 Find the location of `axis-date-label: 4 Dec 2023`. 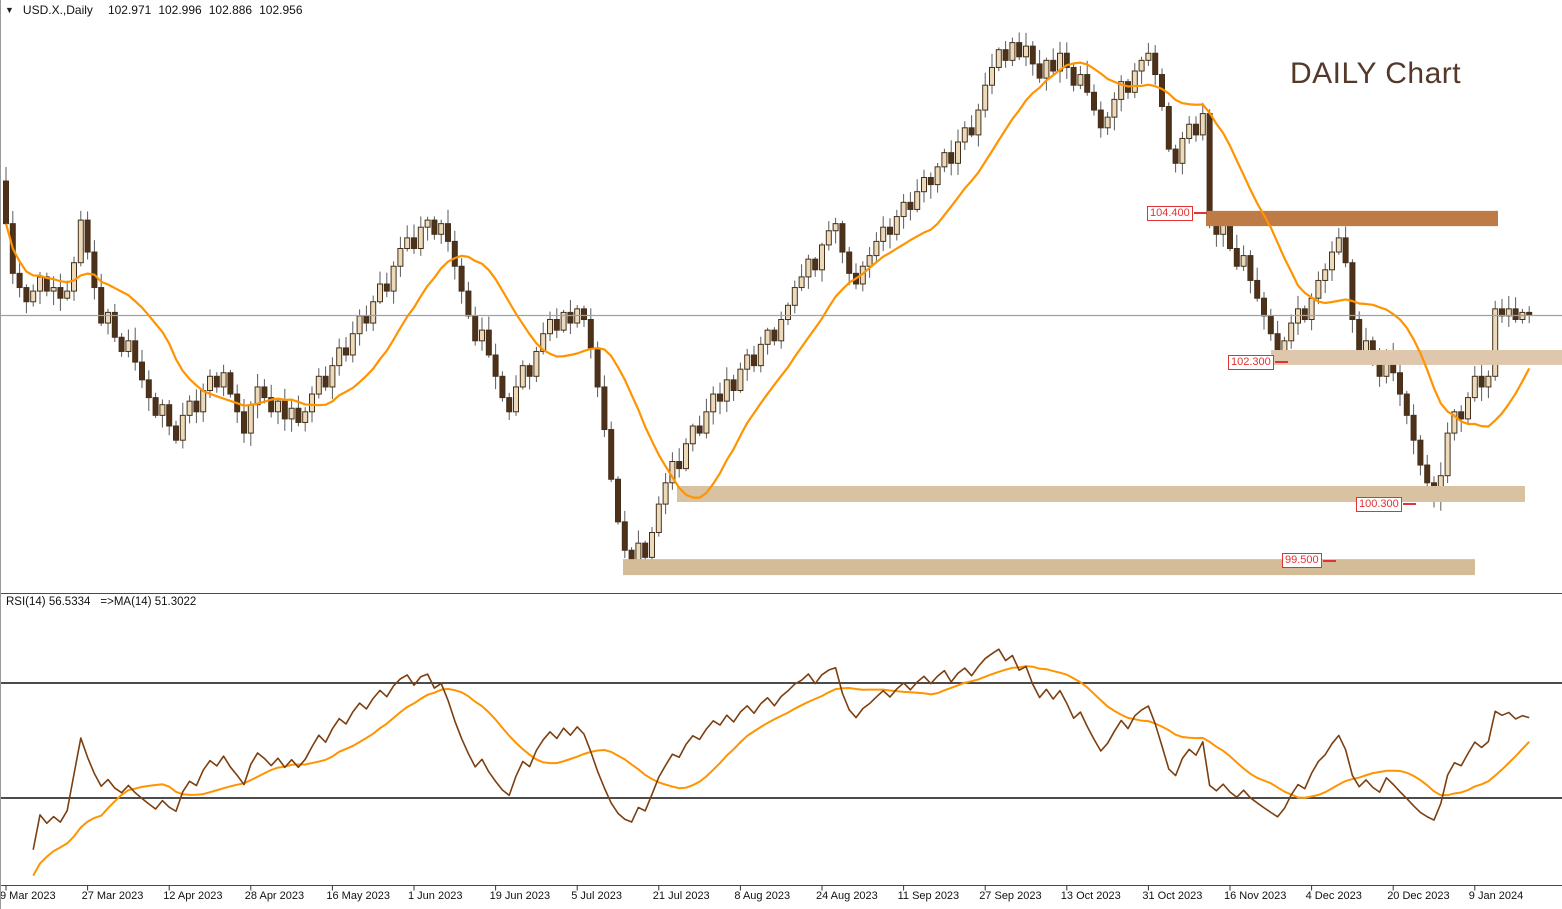

axis-date-label: 4 Dec 2023 is located at coordinates (1333, 896).